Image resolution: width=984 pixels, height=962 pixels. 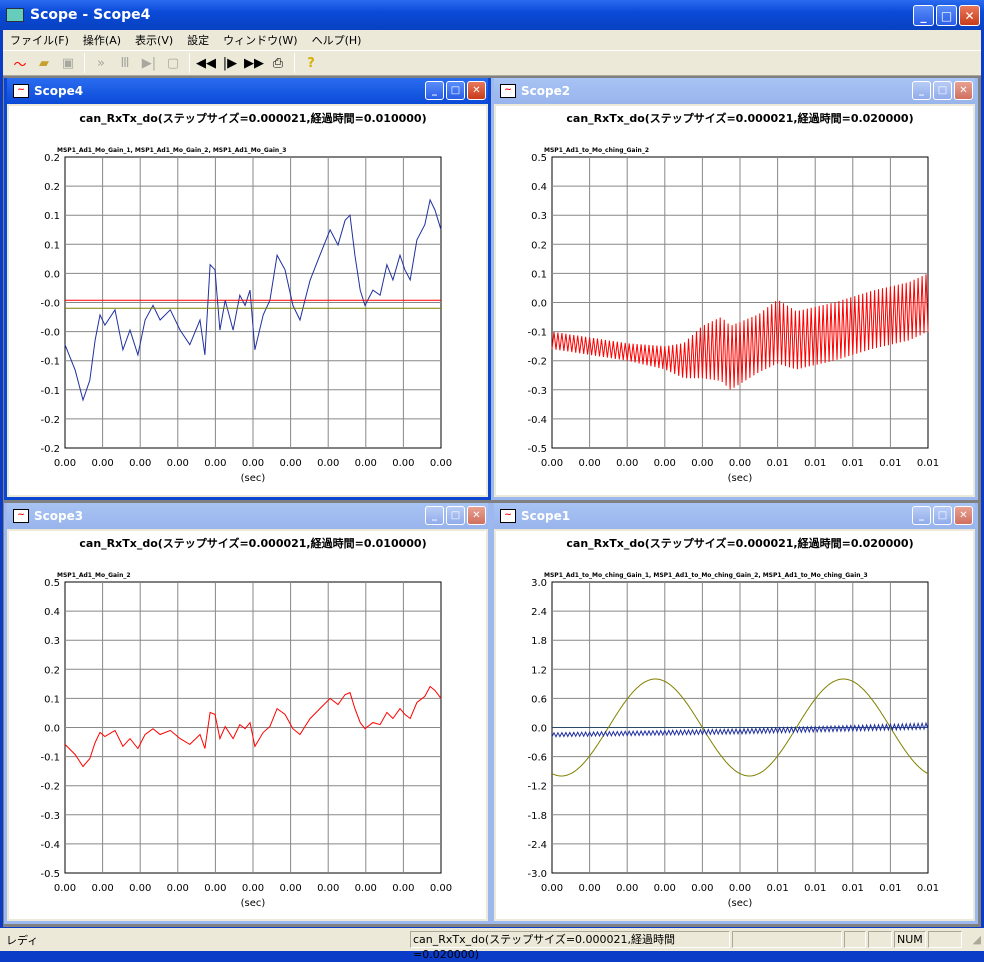 What do you see at coordinates (102, 40) in the screenshot?
I see `menu-operation: 操作(A)` at bounding box center [102, 40].